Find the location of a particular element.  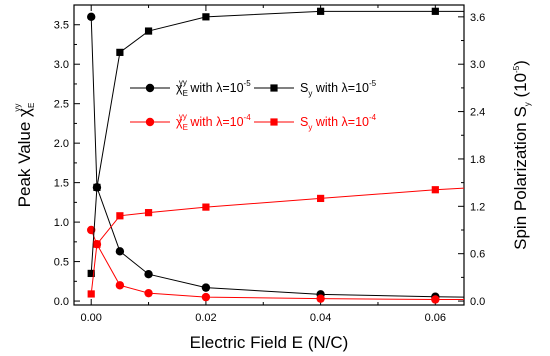

y-right-sub: y is located at coordinates (527, 104).